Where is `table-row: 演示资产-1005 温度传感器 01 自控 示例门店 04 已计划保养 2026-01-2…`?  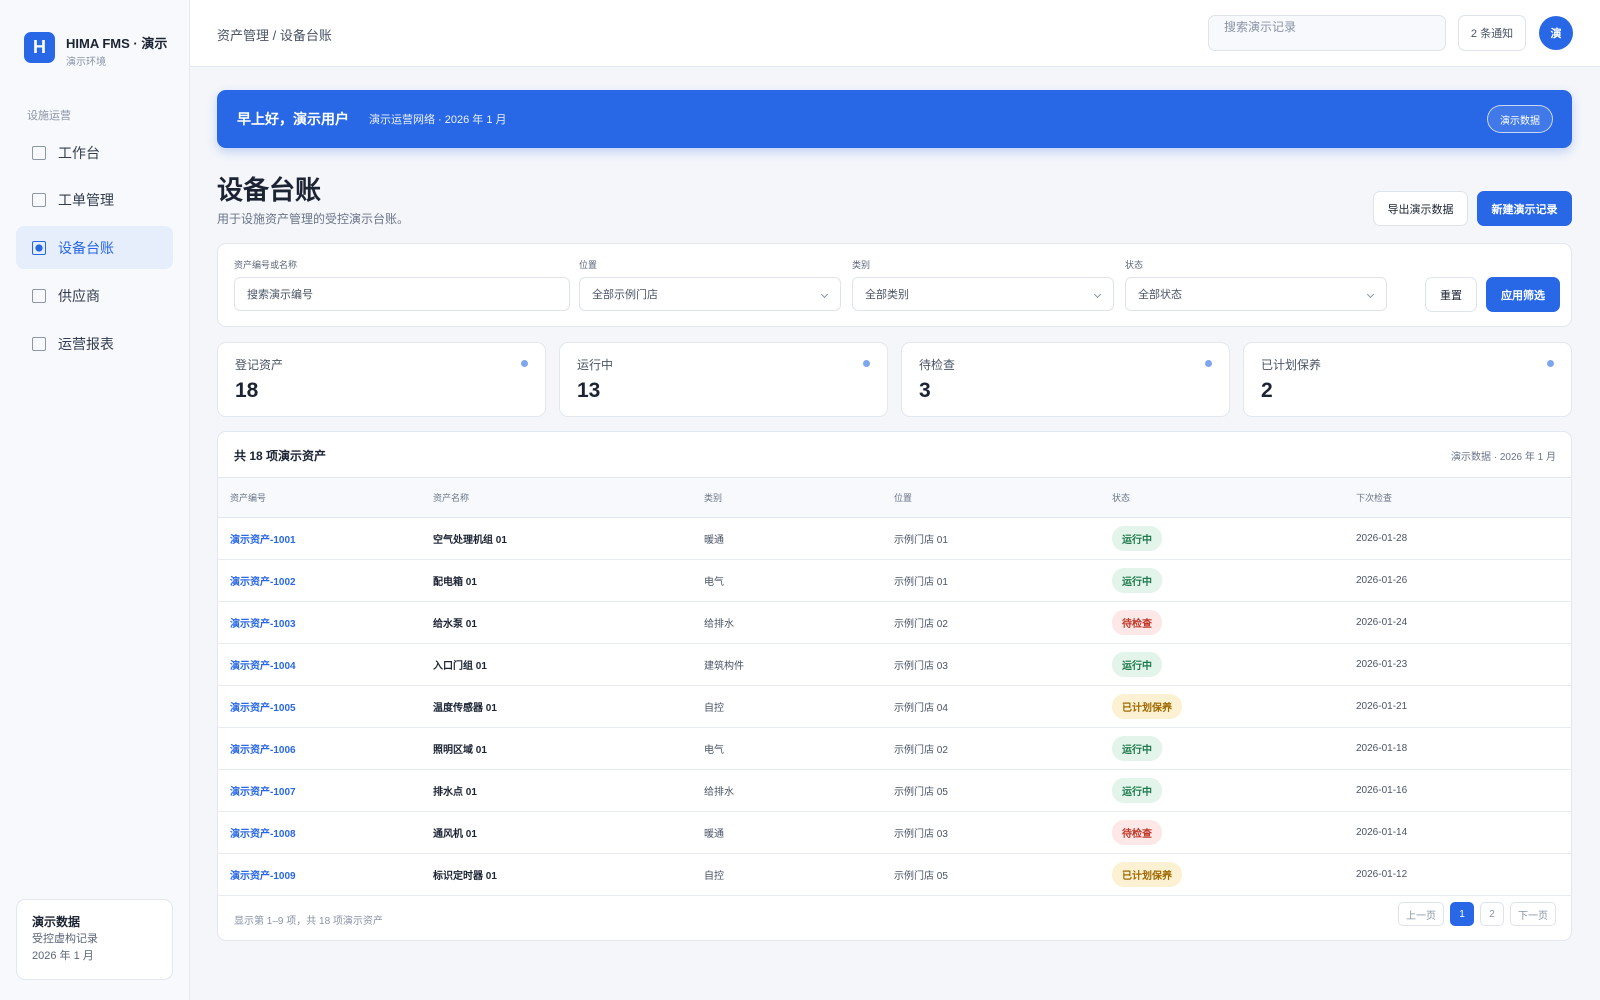 table-row: 演示资产-1005 温度传感器 01 自控 示例门店 04 已计划保养 2026-01-2… is located at coordinates (894, 706).